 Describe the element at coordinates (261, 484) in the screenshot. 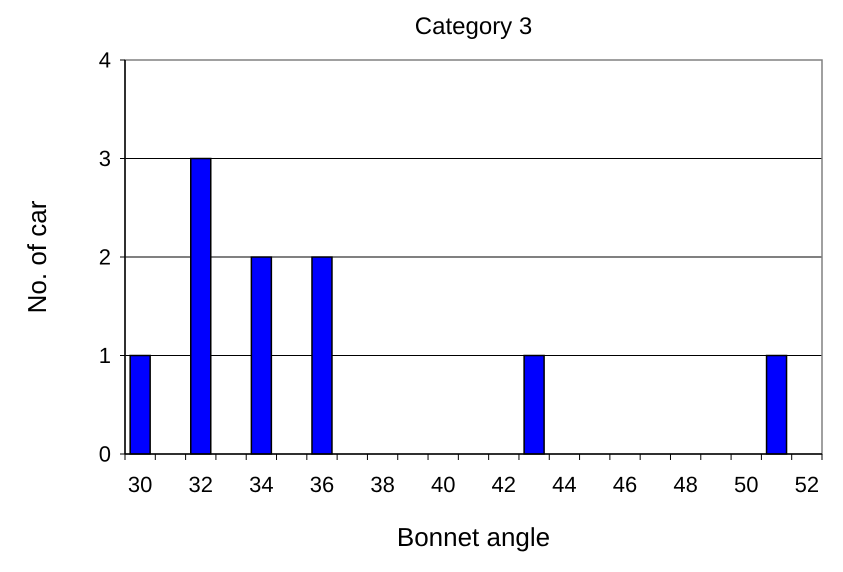

I see `x-tick-label: 34` at that location.